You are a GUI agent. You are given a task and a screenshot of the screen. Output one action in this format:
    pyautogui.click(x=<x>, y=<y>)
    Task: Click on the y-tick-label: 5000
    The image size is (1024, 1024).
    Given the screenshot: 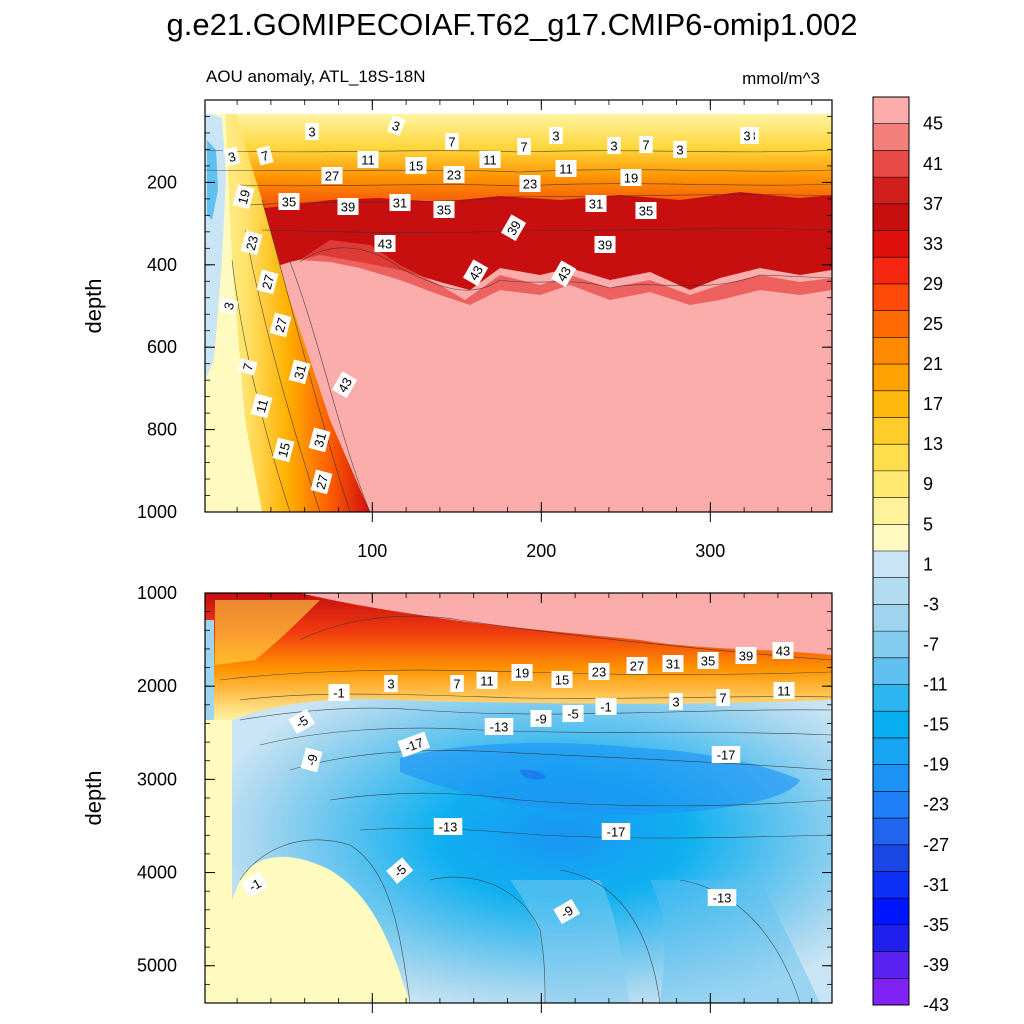 What is the action you would take?
    pyautogui.click(x=157, y=966)
    